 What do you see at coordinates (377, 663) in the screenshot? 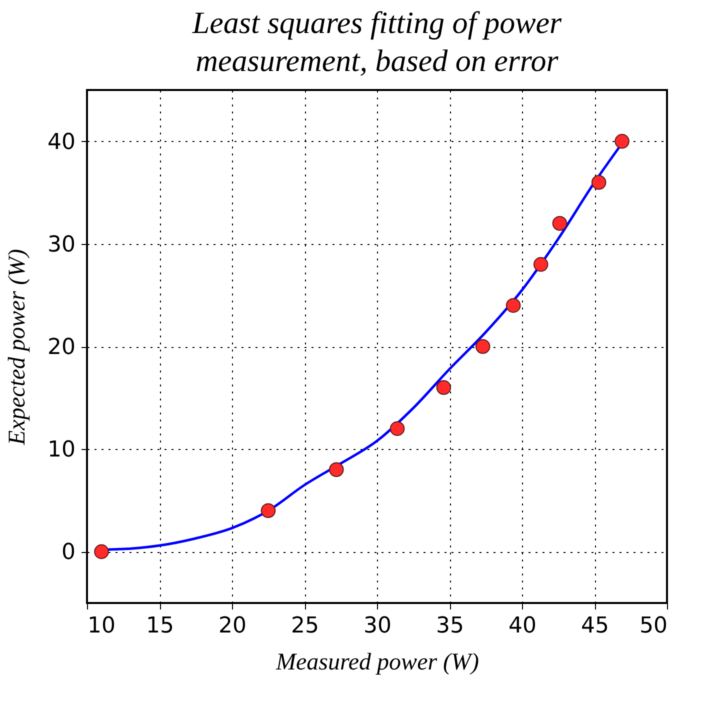
I see `x-axis-title: Measured power (W)` at bounding box center [377, 663].